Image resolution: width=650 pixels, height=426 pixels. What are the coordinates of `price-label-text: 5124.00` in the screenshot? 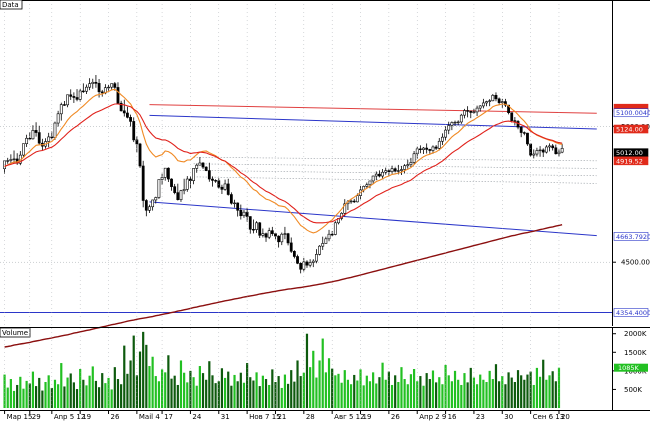 It's located at (629, 130).